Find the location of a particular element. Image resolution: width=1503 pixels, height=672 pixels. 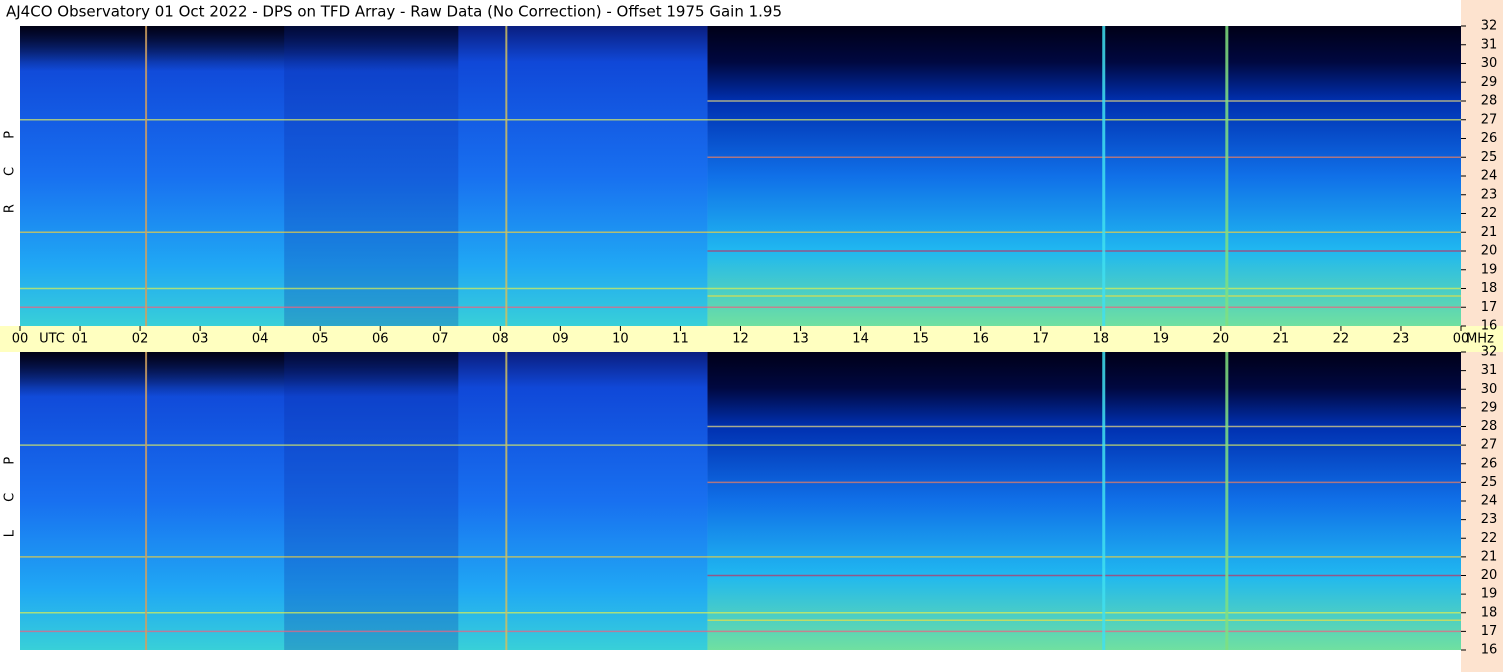

x-tick-label: 15 is located at coordinates (920, 339).